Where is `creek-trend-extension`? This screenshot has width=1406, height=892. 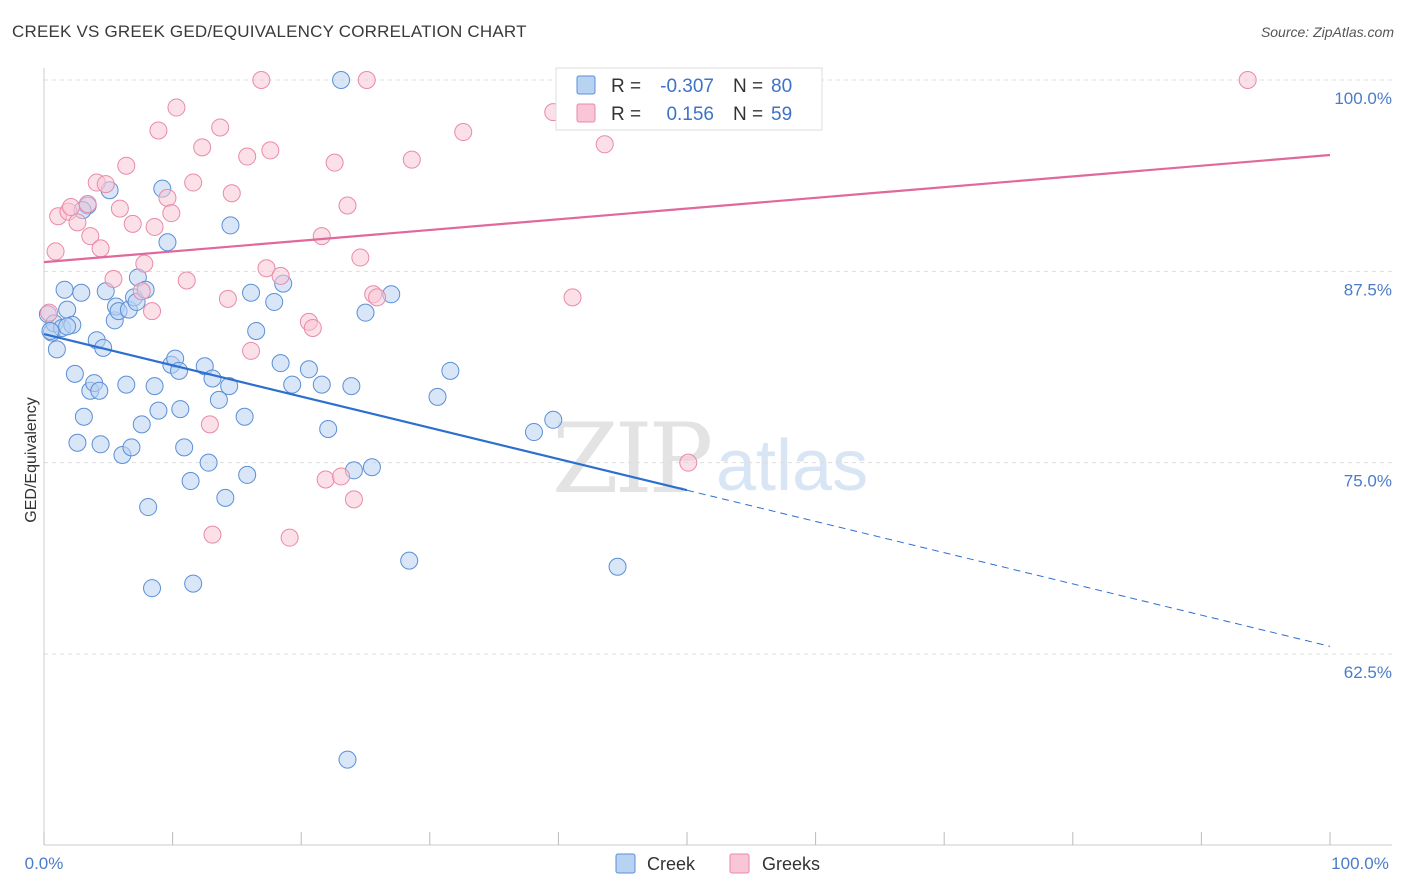 creek-trend-extension is located at coordinates (1008, 568).